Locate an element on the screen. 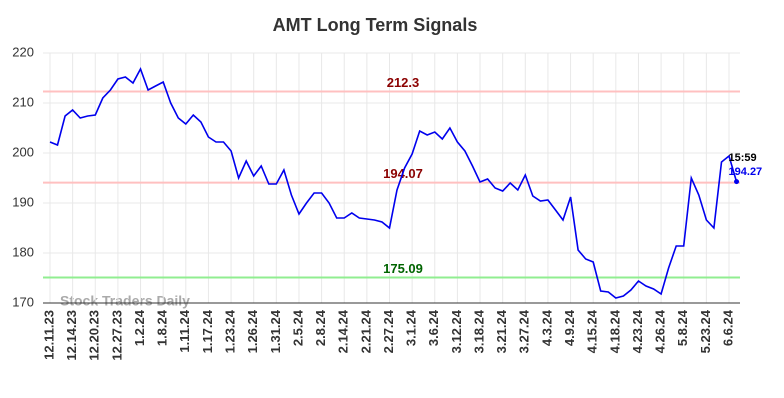 The image size is (784, 398). x-tick-label: 1.23.24 is located at coordinates (230, 331).